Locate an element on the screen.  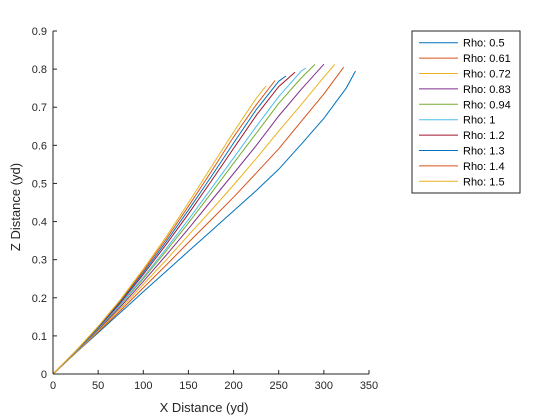
y-tick-label: 0.2 is located at coordinates (39, 299).